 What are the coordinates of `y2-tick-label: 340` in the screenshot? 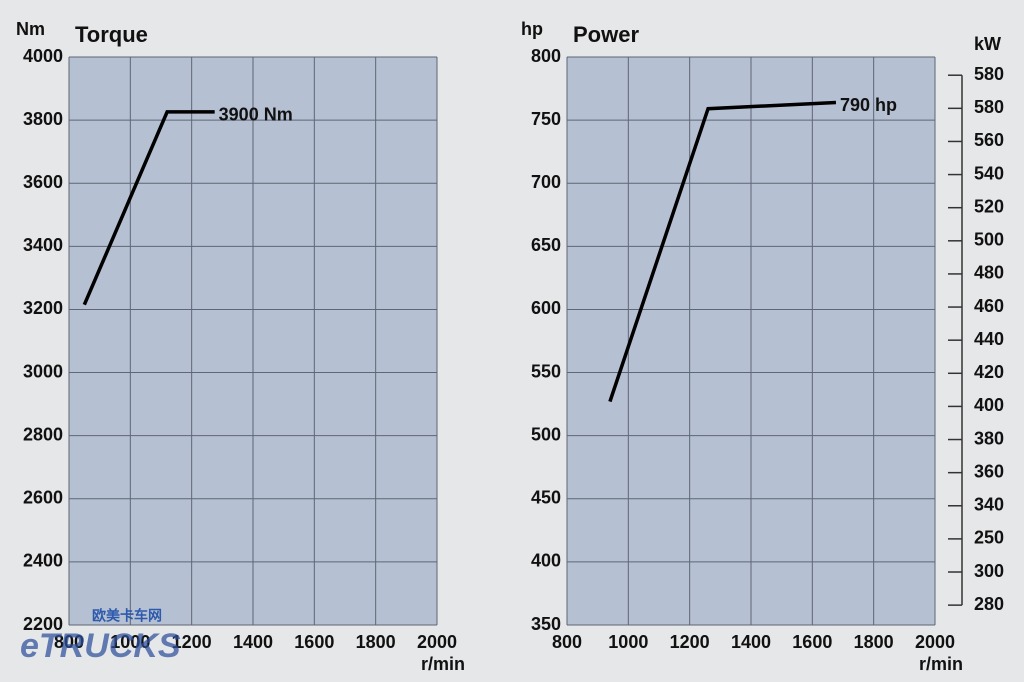 It's located at (989, 505).